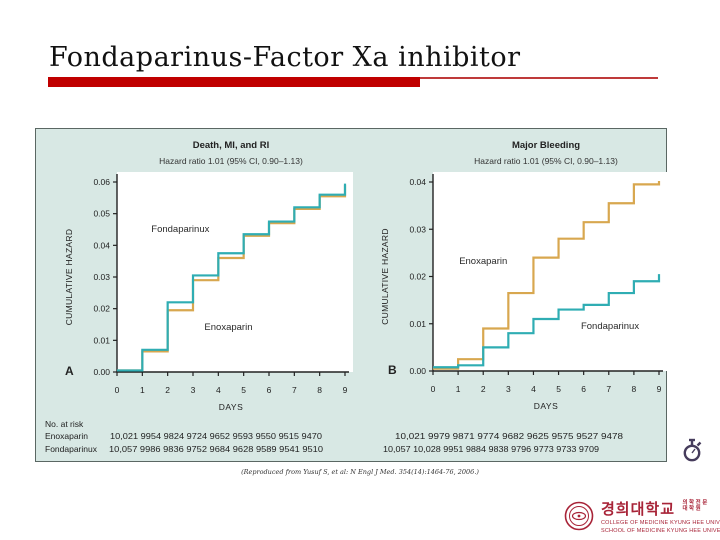 The image size is (720, 540). What do you see at coordinates (231, 145) in the screenshot?
I see `chart-title: Death, MI, and RI` at bounding box center [231, 145].